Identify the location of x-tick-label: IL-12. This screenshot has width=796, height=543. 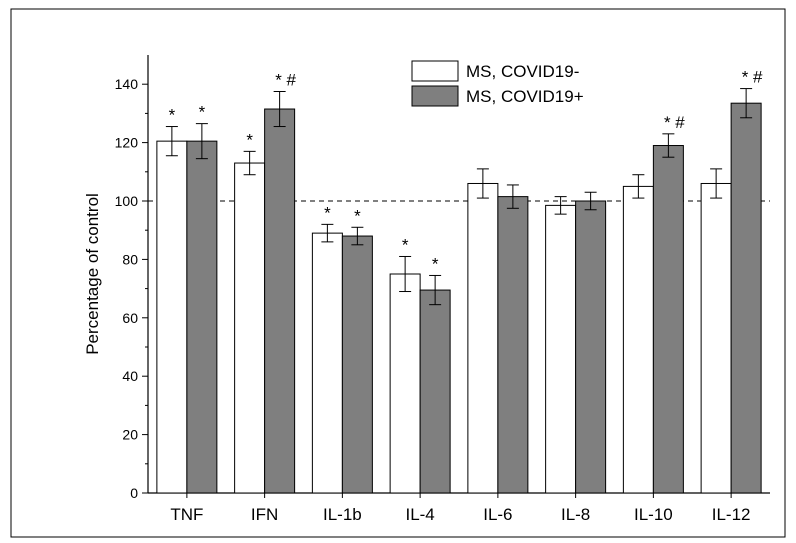
(731, 514).